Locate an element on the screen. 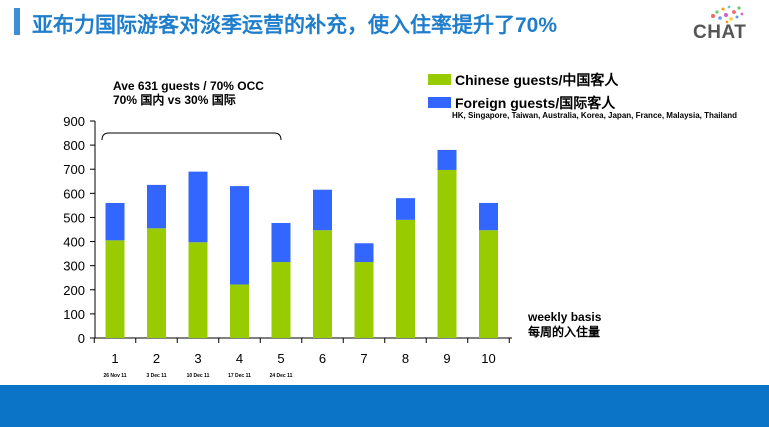 The width and height of the screenshot is (769, 427). x-tick-label: 8 is located at coordinates (405, 358).